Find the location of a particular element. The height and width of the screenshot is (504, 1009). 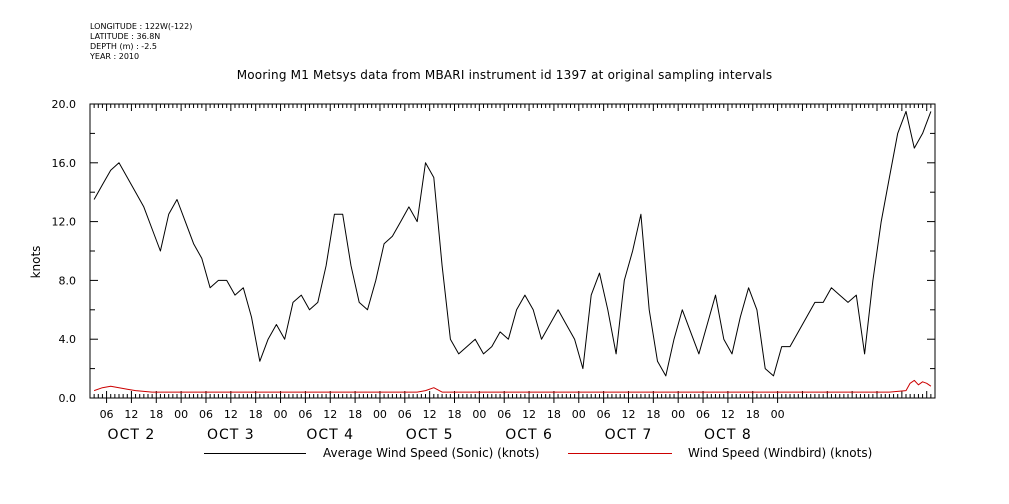

legend-swatch-sonic is located at coordinates (255, 453).